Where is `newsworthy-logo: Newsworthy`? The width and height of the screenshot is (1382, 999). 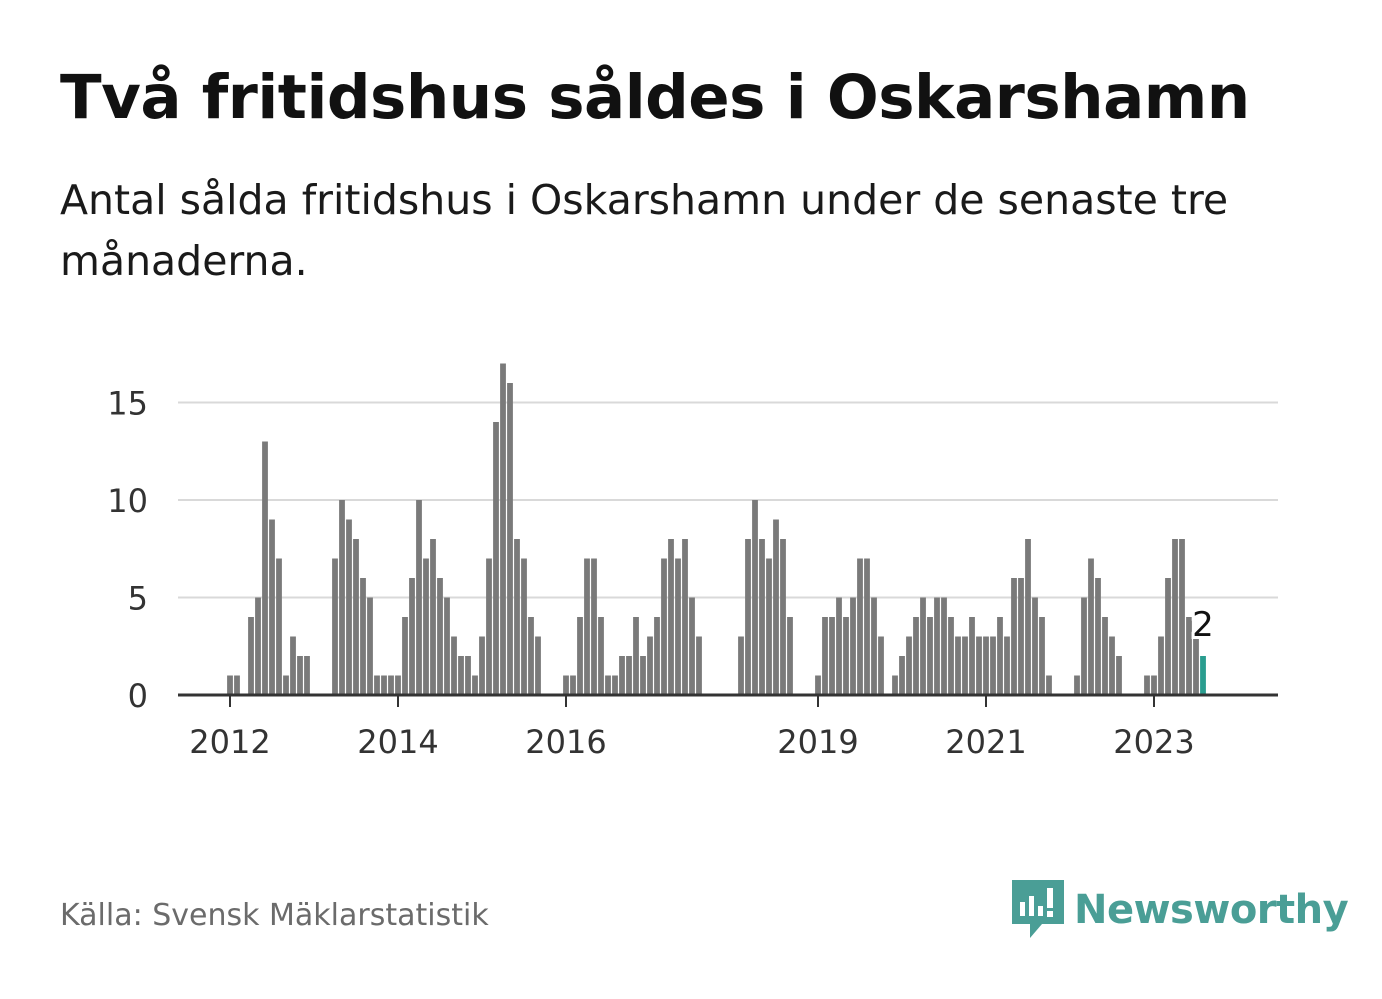
newsworthy-logo: Newsworthy is located at coordinates (1180, 910).